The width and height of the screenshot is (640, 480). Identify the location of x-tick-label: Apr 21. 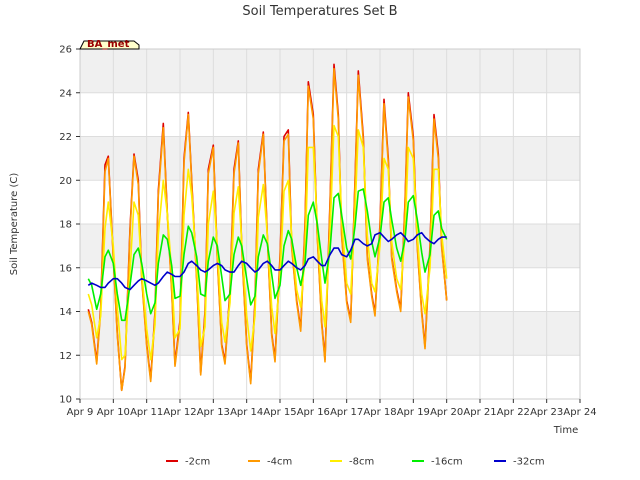
(479, 412).